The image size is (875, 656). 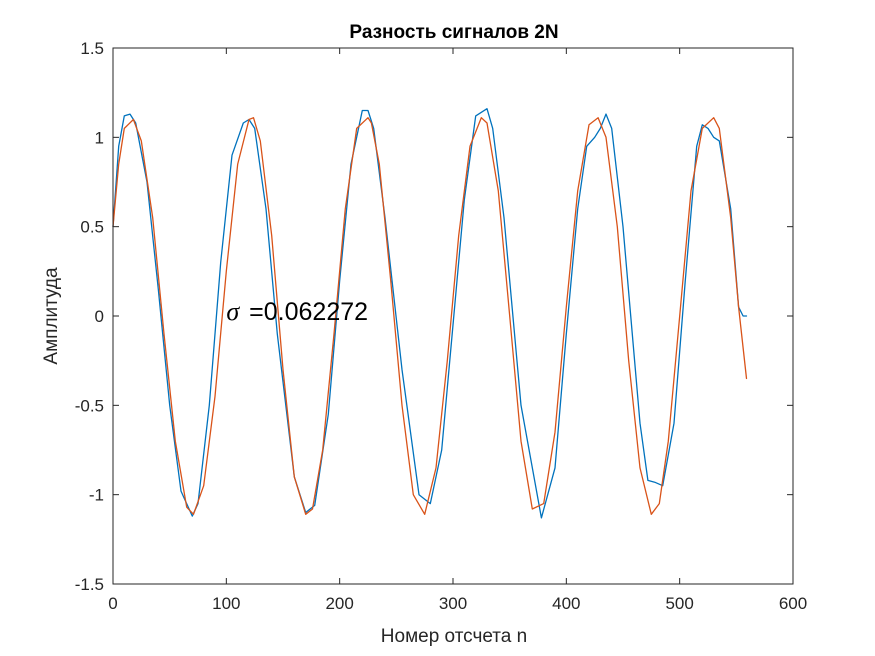 I want to click on sigma-value: =0.062272, so click(x=308, y=312).